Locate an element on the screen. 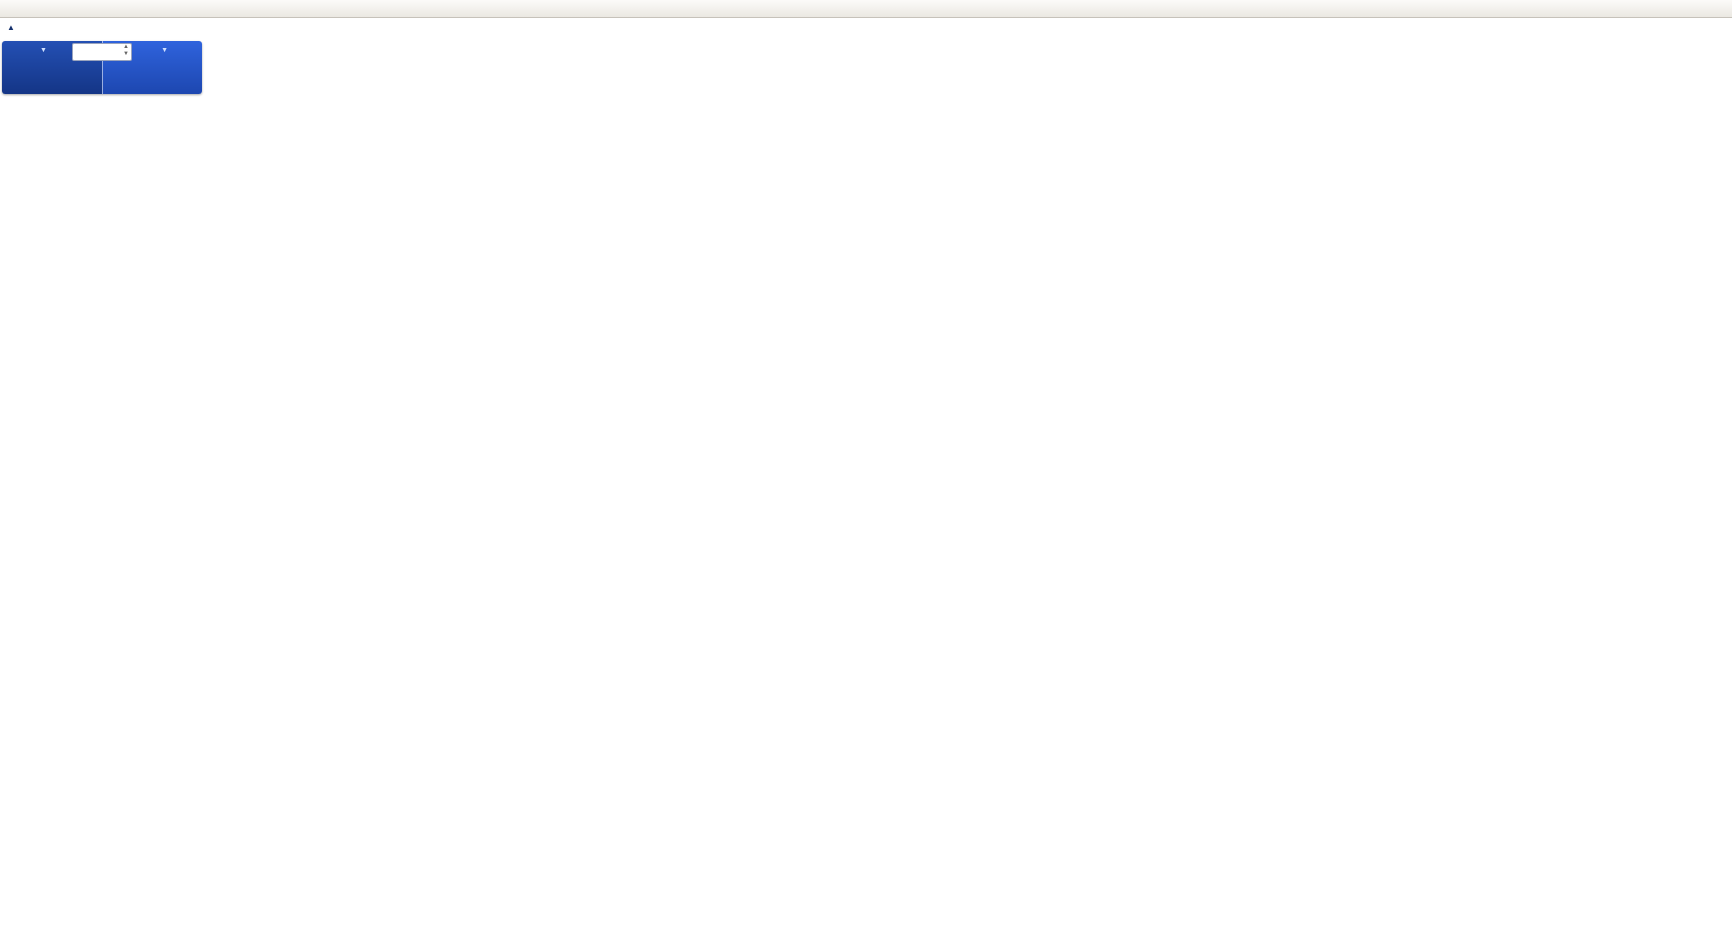 This screenshot has height=940, width=1732. sell-caret-icon: ▼ is located at coordinates (43, 50).